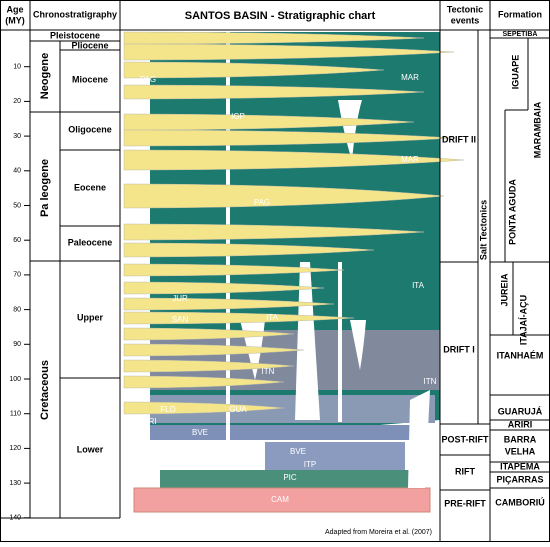  I want to click on unit-label: CAM, so click(280, 499).